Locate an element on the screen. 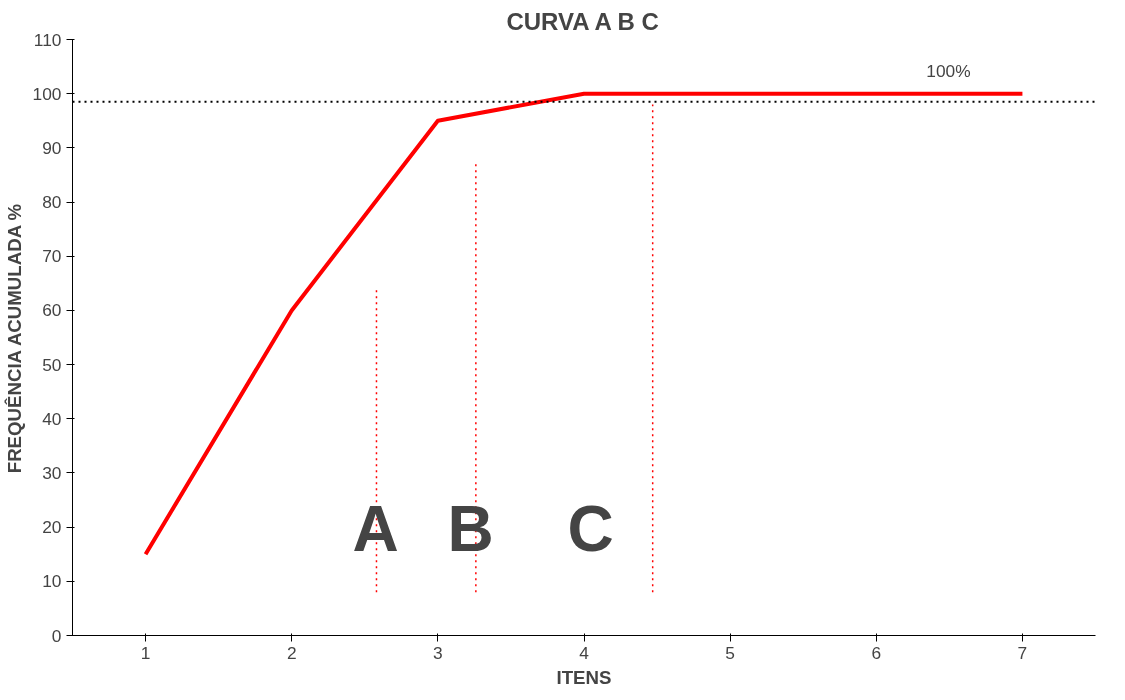 The image size is (1125, 700). y-axis-title: FREQUÊNCIA ACUMULADA % is located at coordinates (14, 338).